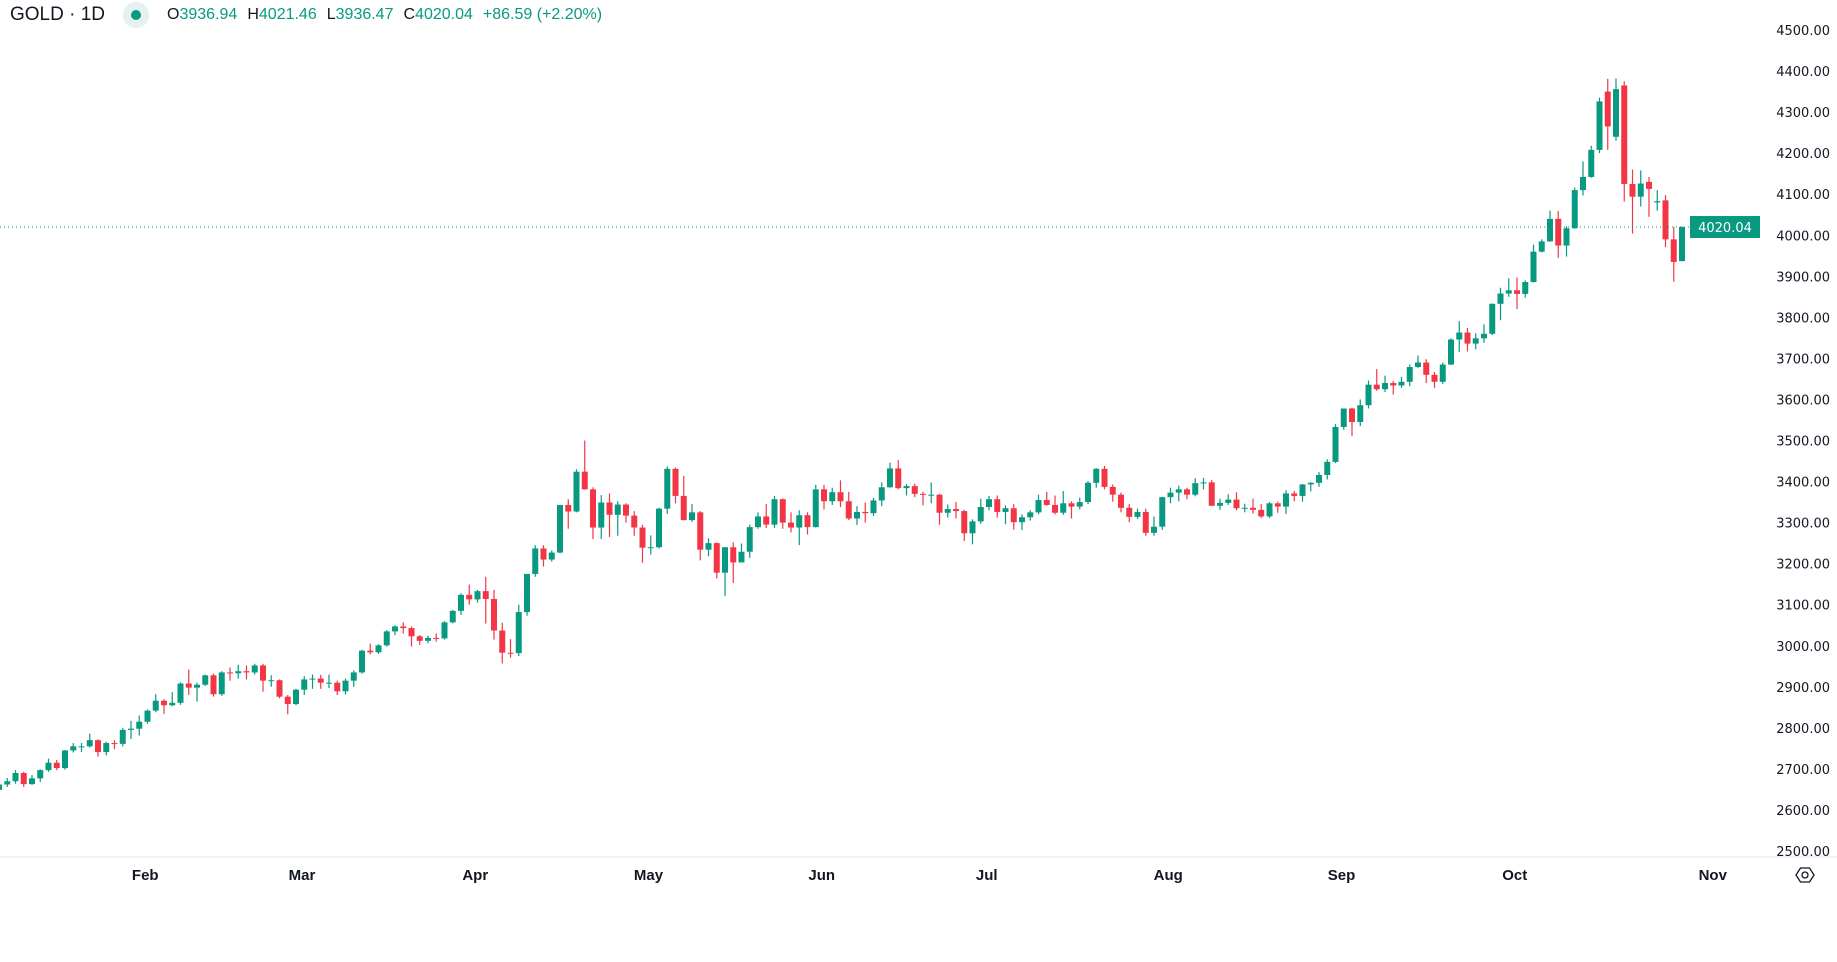  What do you see at coordinates (1713, 875) in the screenshot?
I see `time-tick-label: Nov` at bounding box center [1713, 875].